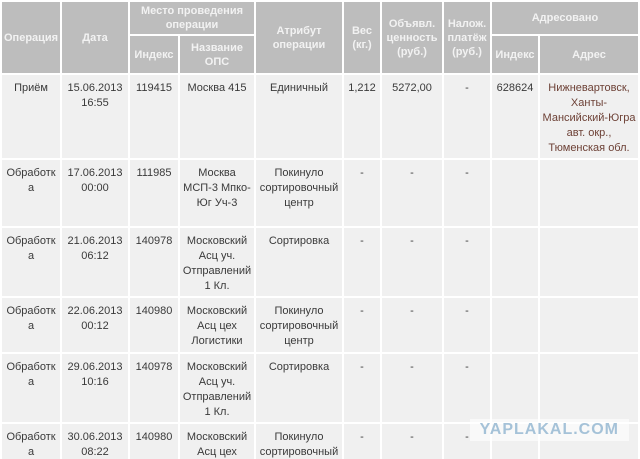 This screenshot has width=640, height=459. What do you see at coordinates (31, 116) in the screenshot?
I see `cell-operation: Приём` at bounding box center [31, 116].